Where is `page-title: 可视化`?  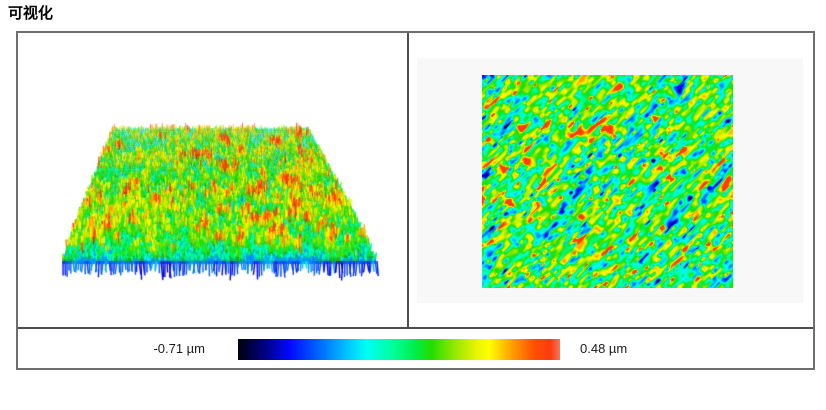 page-title: 可视化 is located at coordinates (31, 13).